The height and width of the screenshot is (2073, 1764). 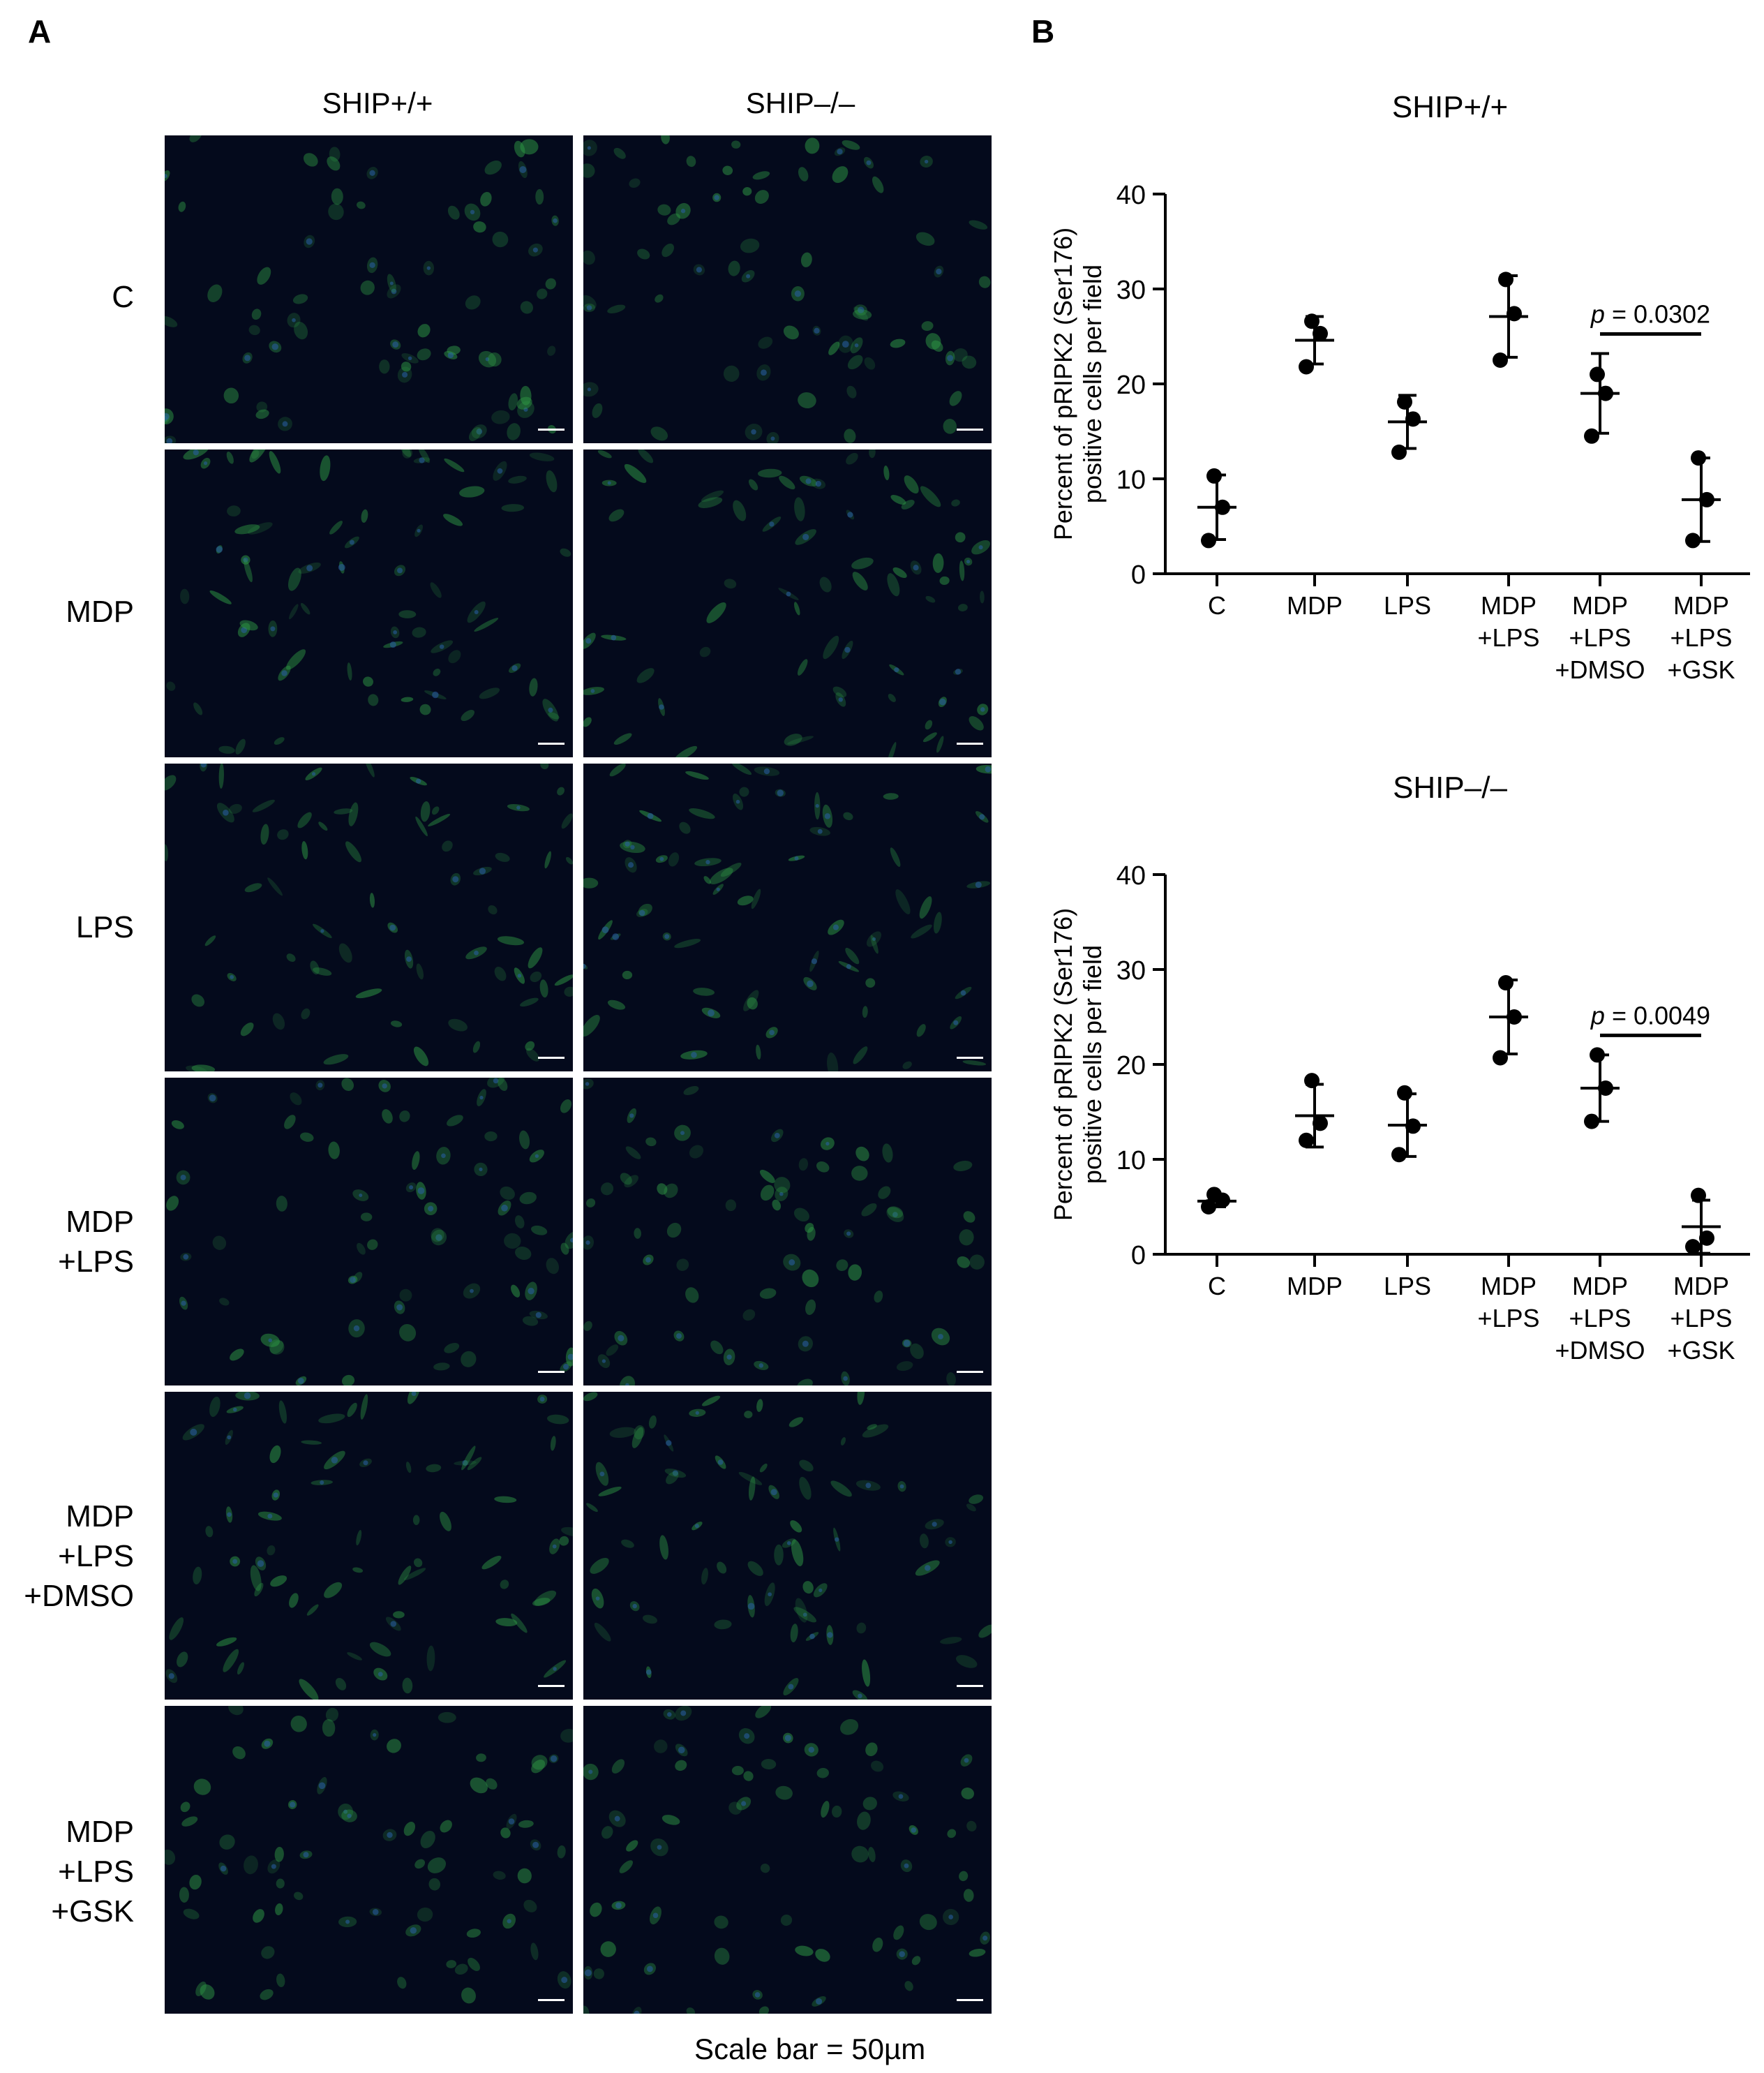 What do you see at coordinates (93, 1872) in the screenshot?
I see `row-label-mdp-lps-gsk: MDP +LPS +GSK` at bounding box center [93, 1872].